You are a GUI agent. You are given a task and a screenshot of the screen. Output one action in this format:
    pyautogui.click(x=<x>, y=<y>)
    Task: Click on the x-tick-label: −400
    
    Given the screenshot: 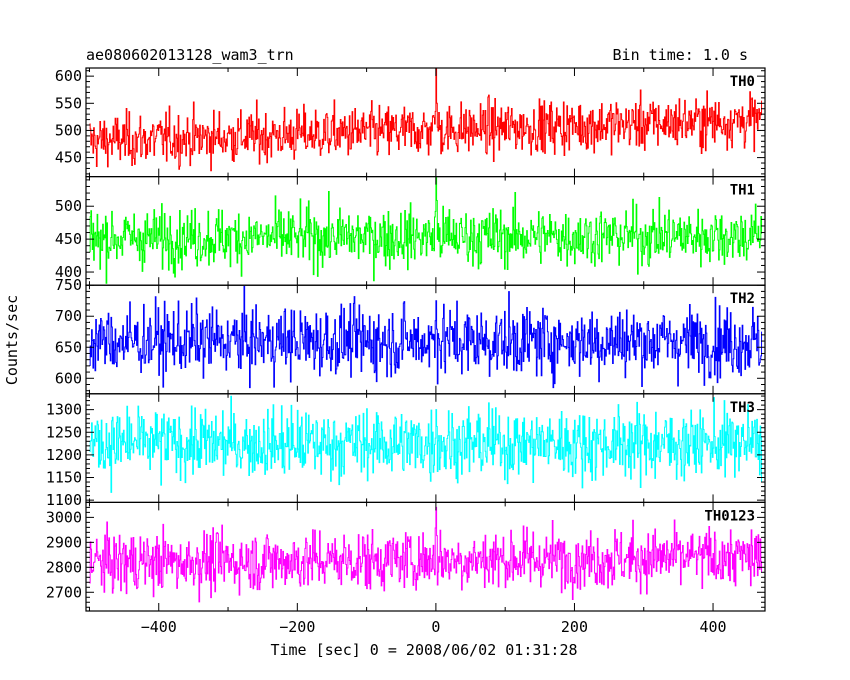 What is the action you would take?
    pyautogui.click(x=159, y=627)
    